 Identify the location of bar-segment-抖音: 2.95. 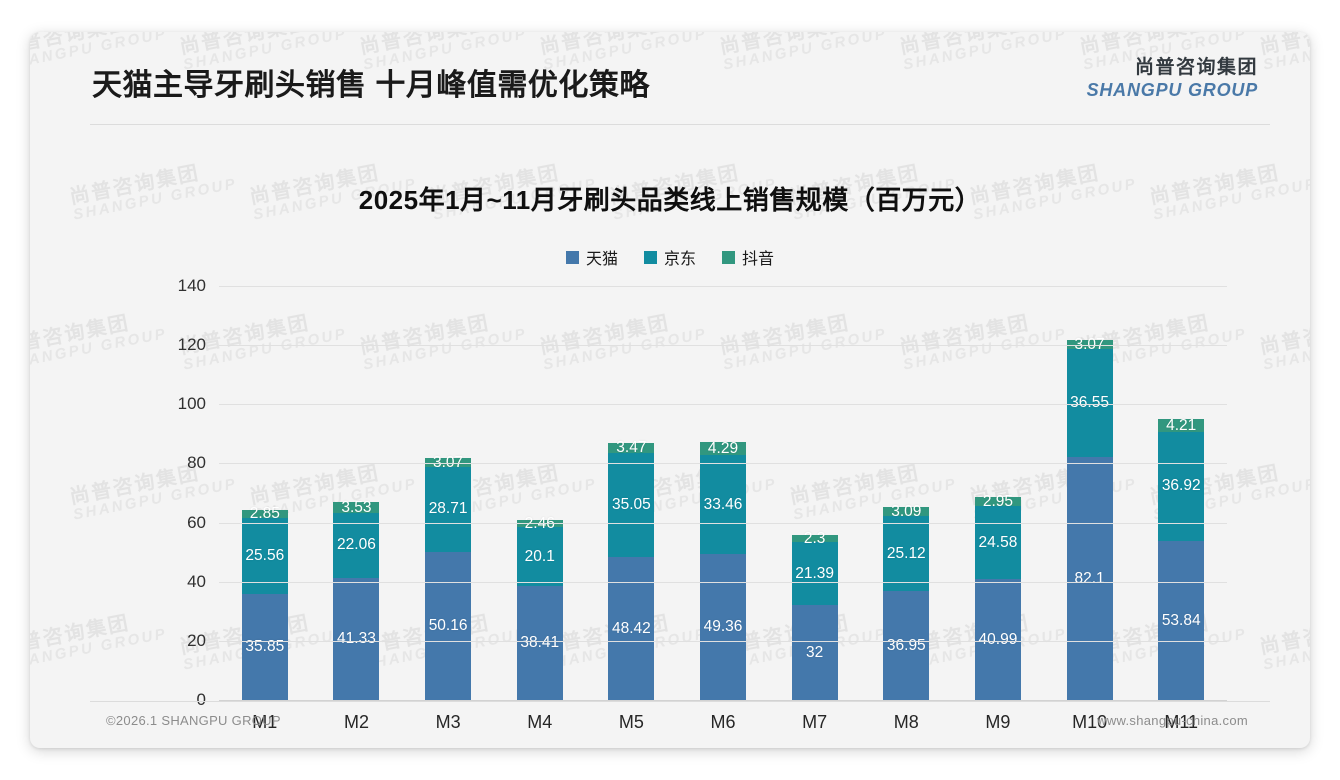
(997, 501).